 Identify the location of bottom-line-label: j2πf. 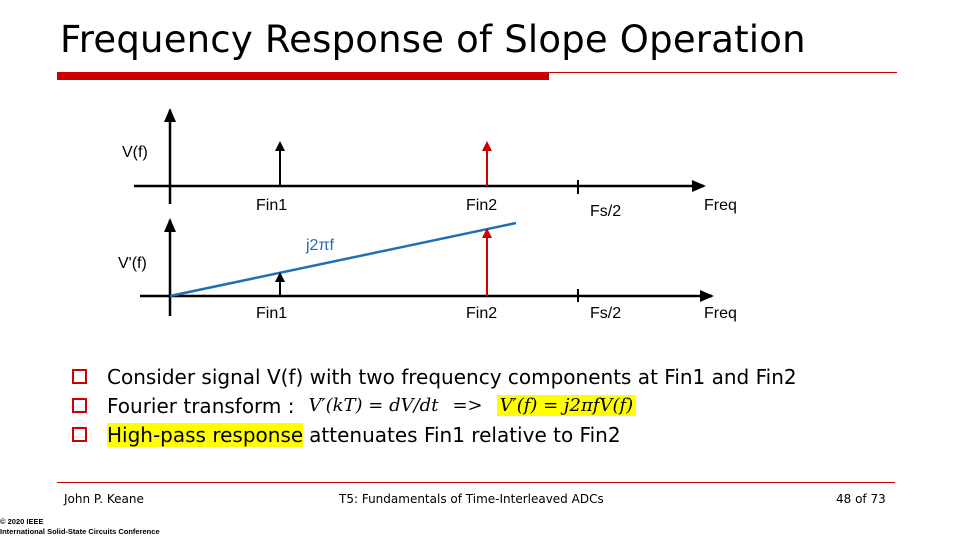
(319, 245).